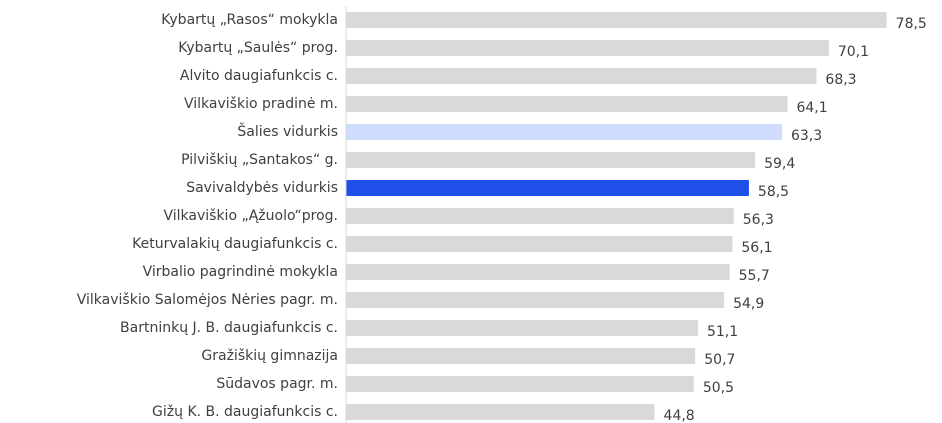 The width and height of the screenshot is (942, 423). I want to click on value-label: 56,1, so click(756, 248).